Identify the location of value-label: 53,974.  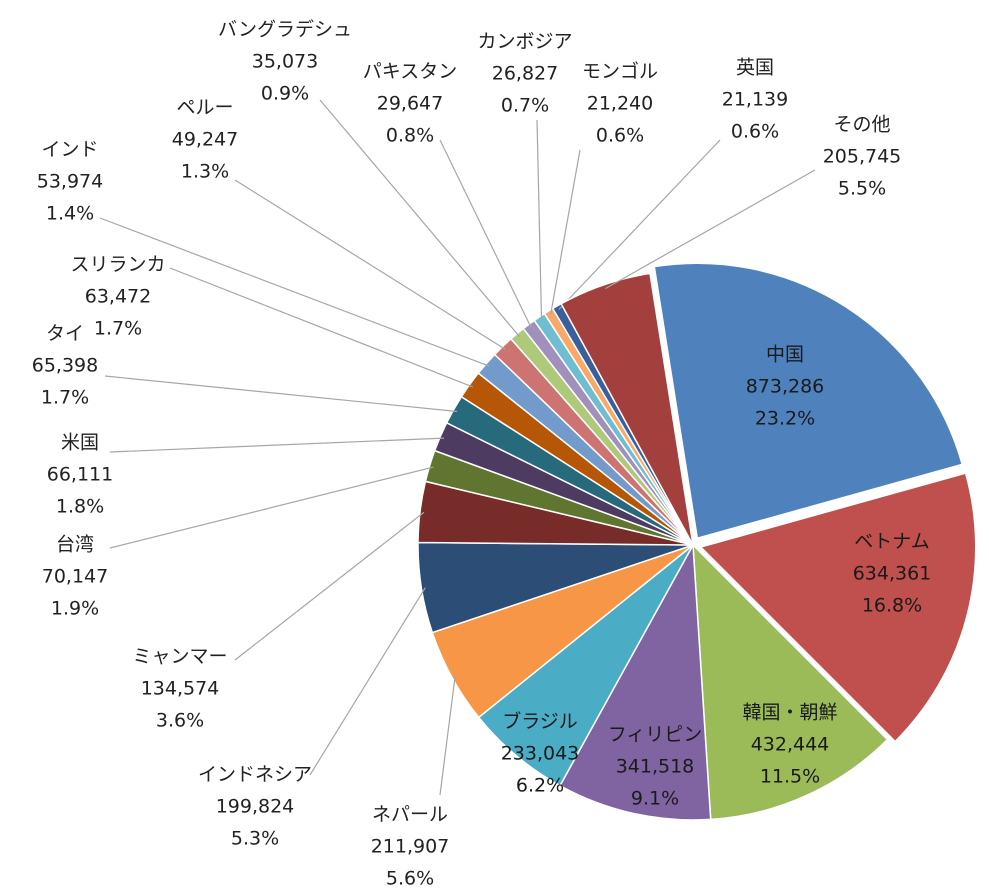
(70, 182).